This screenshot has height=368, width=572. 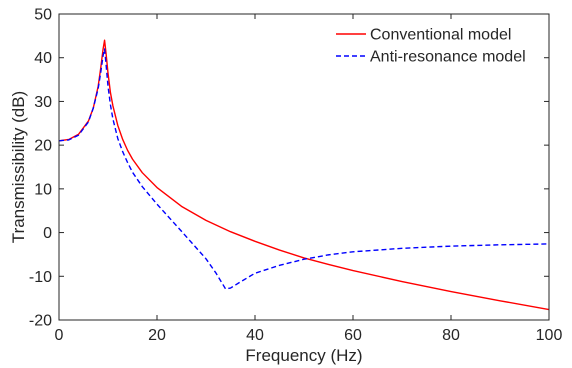 What do you see at coordinates (59, 335) in the screenshot?
I see `x-tick-label: 0` at bounding box center [59, 335].